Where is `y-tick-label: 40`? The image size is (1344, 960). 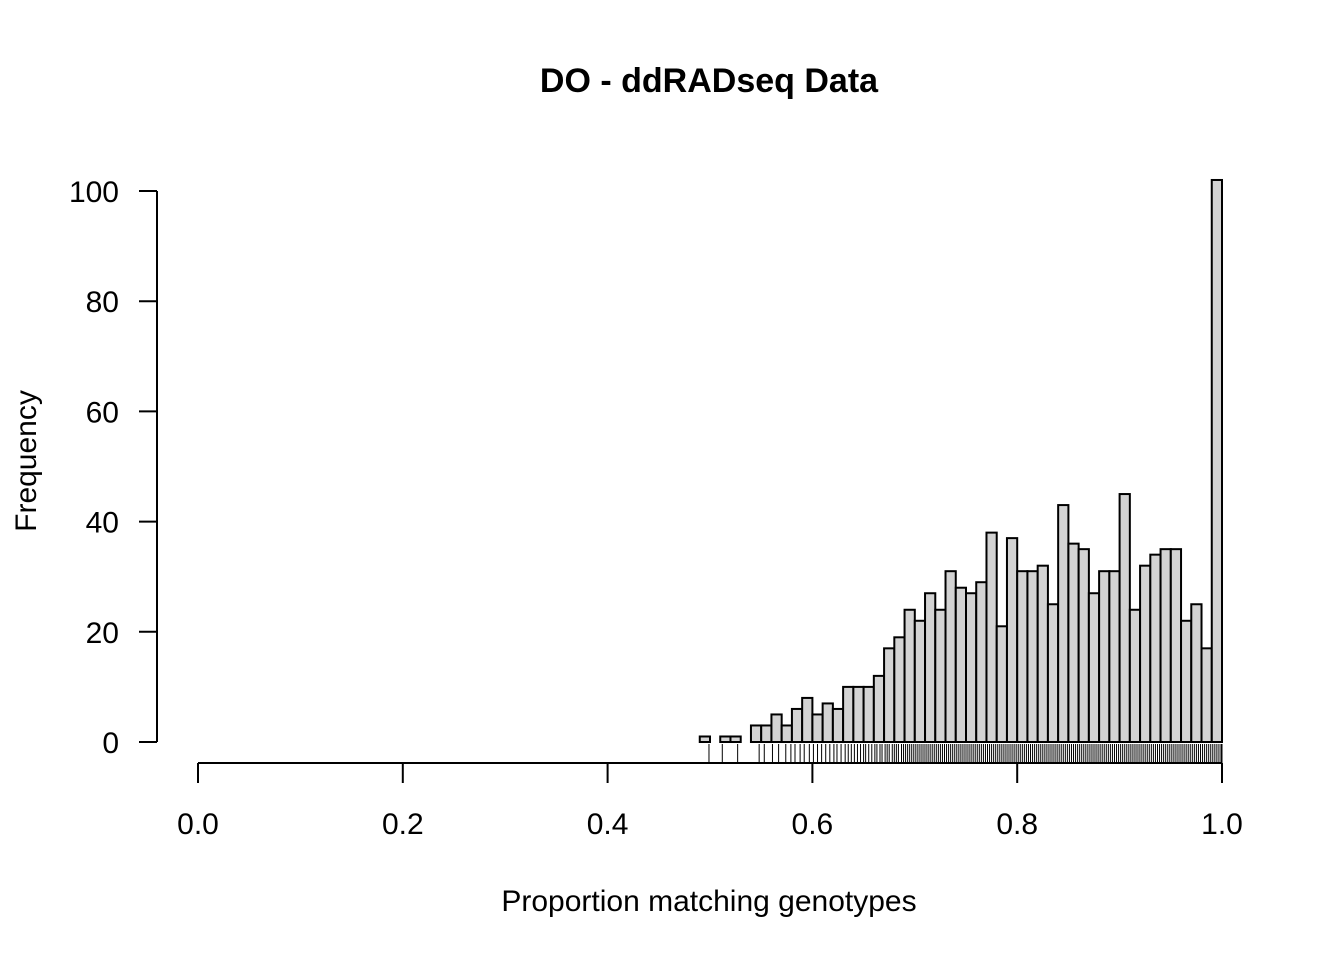 y-tick-label: 40 is located at coordinates (102, 523).